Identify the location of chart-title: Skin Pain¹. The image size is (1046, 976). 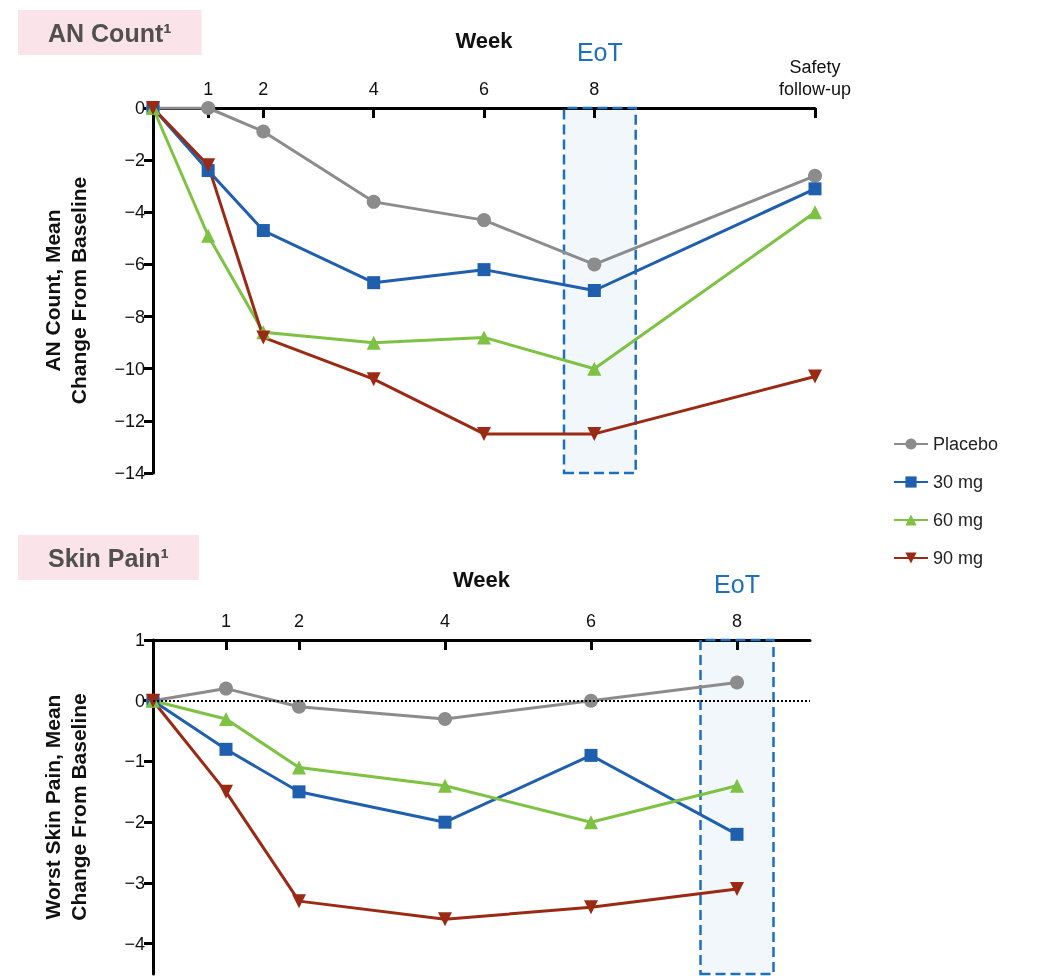
(108, 557).